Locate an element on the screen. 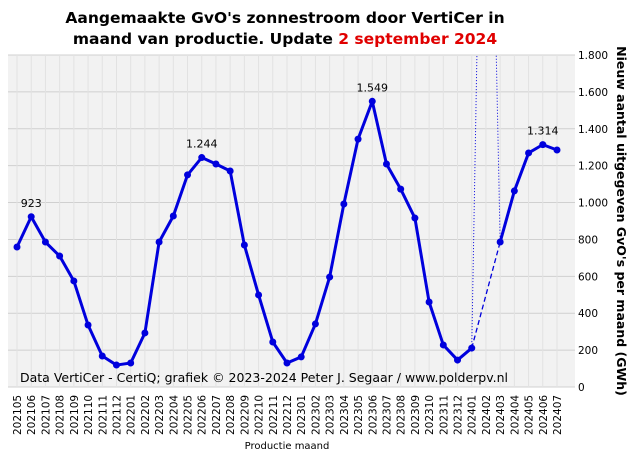  value-label: 1.549 is located at coordinates (373, 87).